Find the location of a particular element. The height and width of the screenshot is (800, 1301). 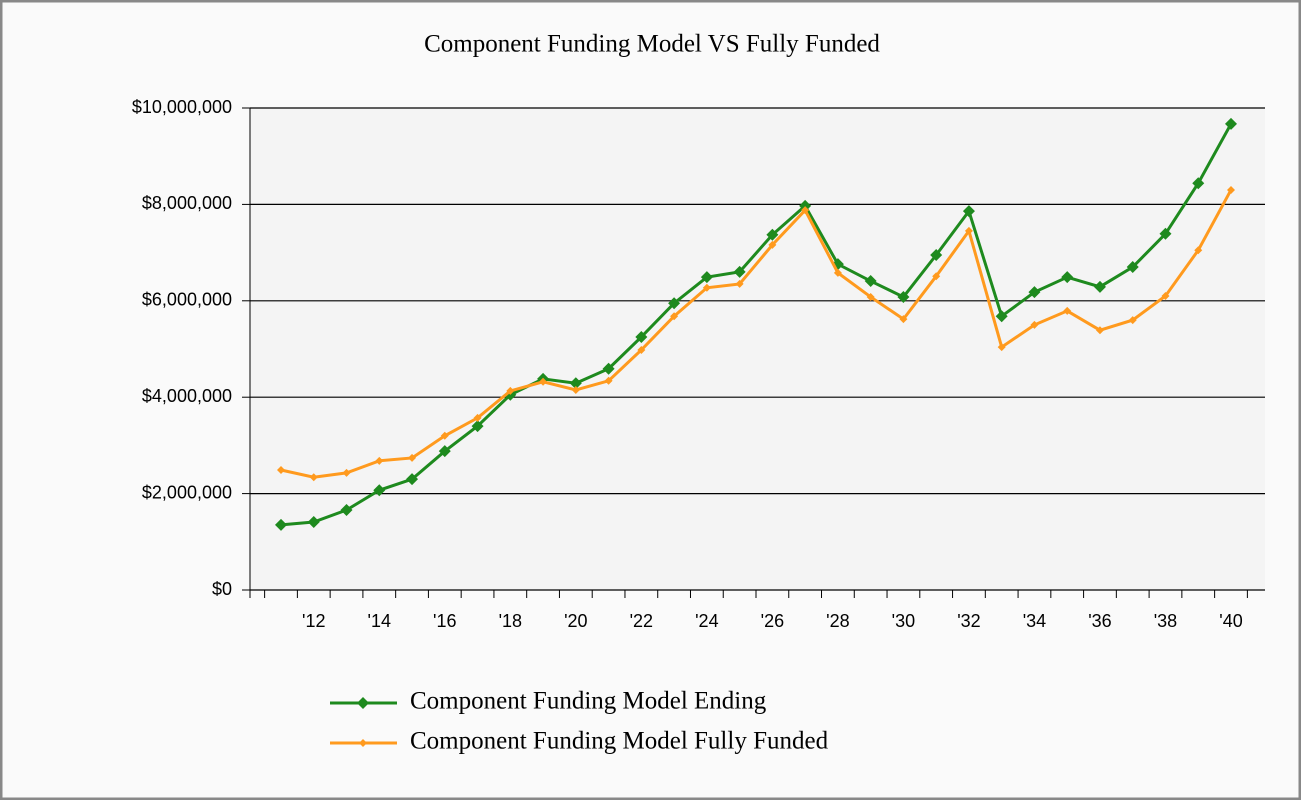

x-tick-label: '14 is located at coordinates (379, 621).